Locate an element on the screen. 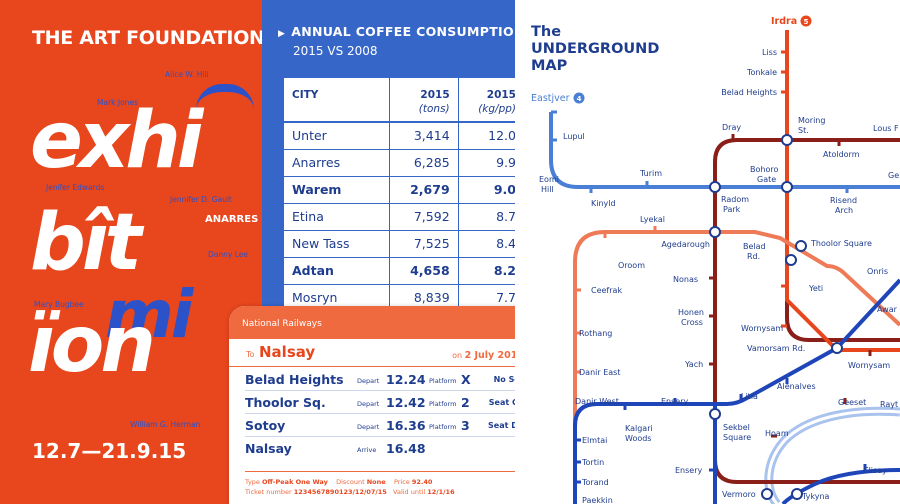  station-dray: Dray is located at coordinates (731, 127).